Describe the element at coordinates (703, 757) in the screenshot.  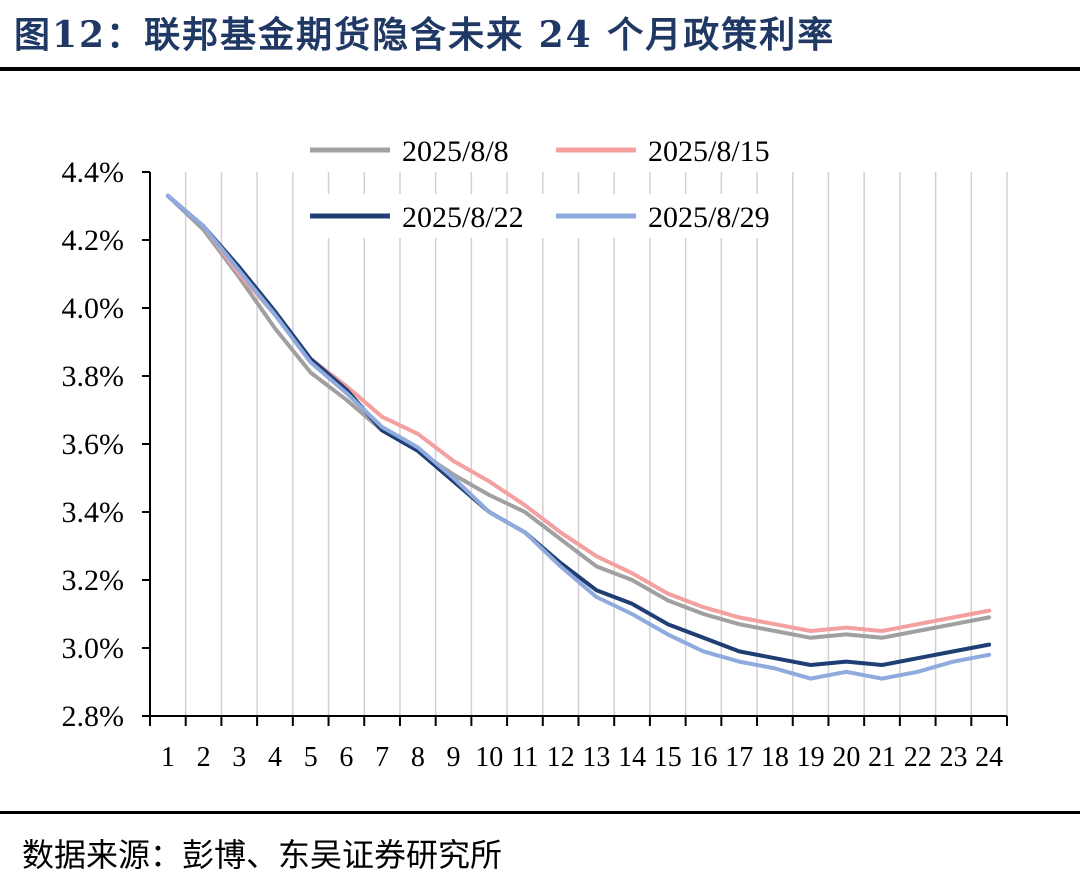
I see `x-tick-label: 16` at that location.